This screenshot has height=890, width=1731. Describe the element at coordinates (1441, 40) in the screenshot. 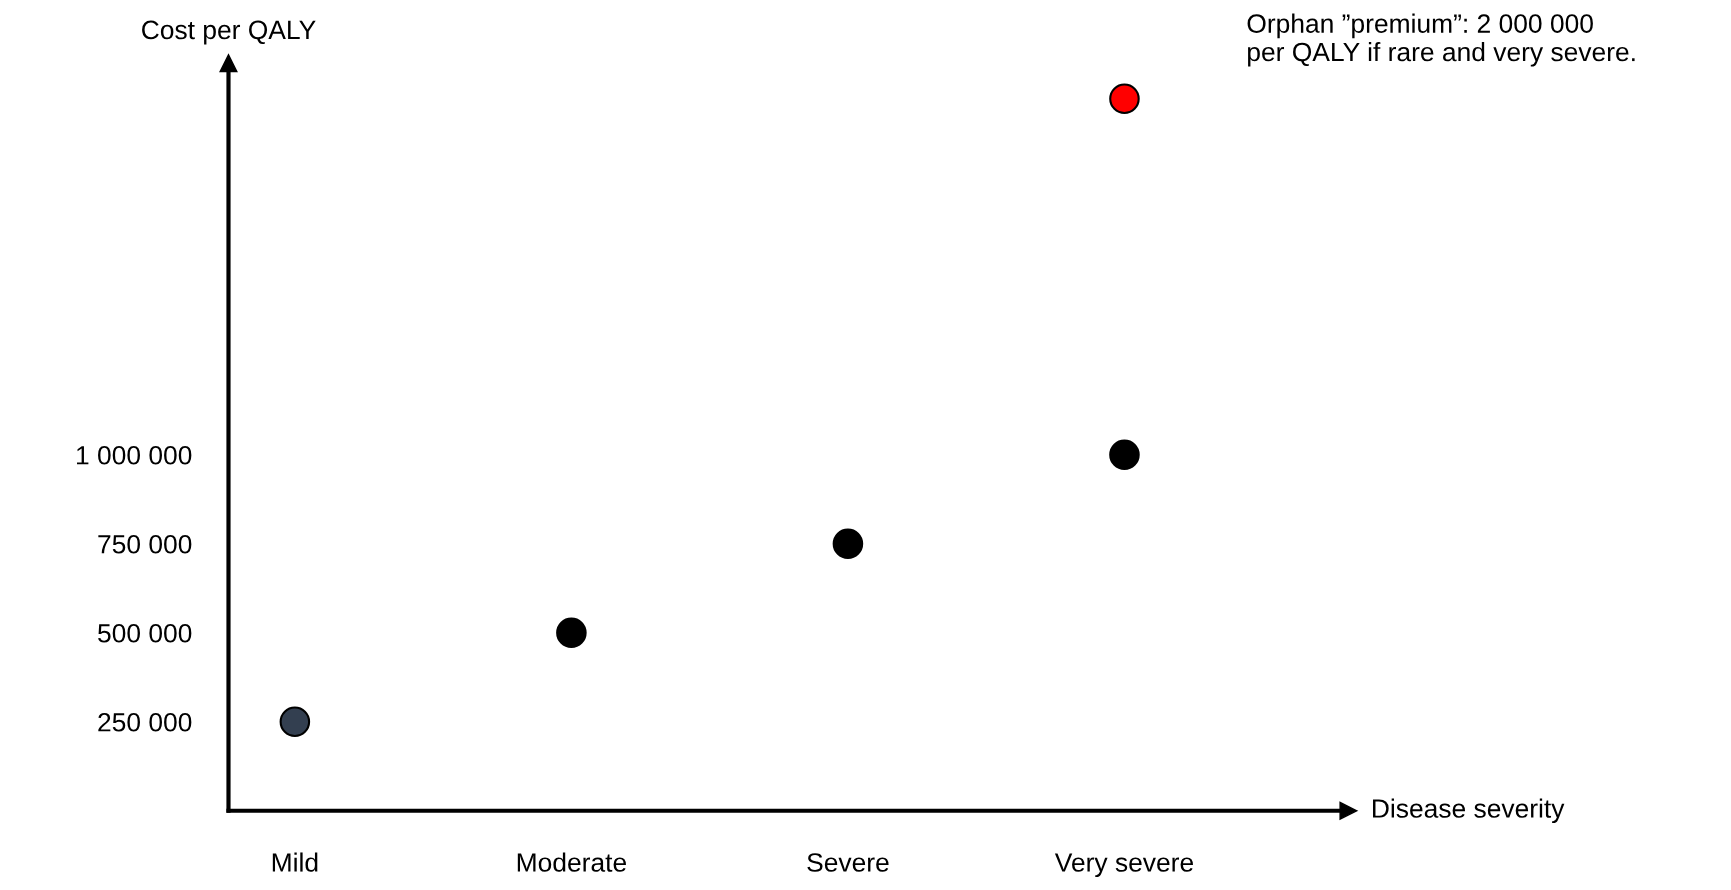

I see `annotation: Orphan ”premium”: 2 000 000 per QALY if rare and very severe.` at that location.